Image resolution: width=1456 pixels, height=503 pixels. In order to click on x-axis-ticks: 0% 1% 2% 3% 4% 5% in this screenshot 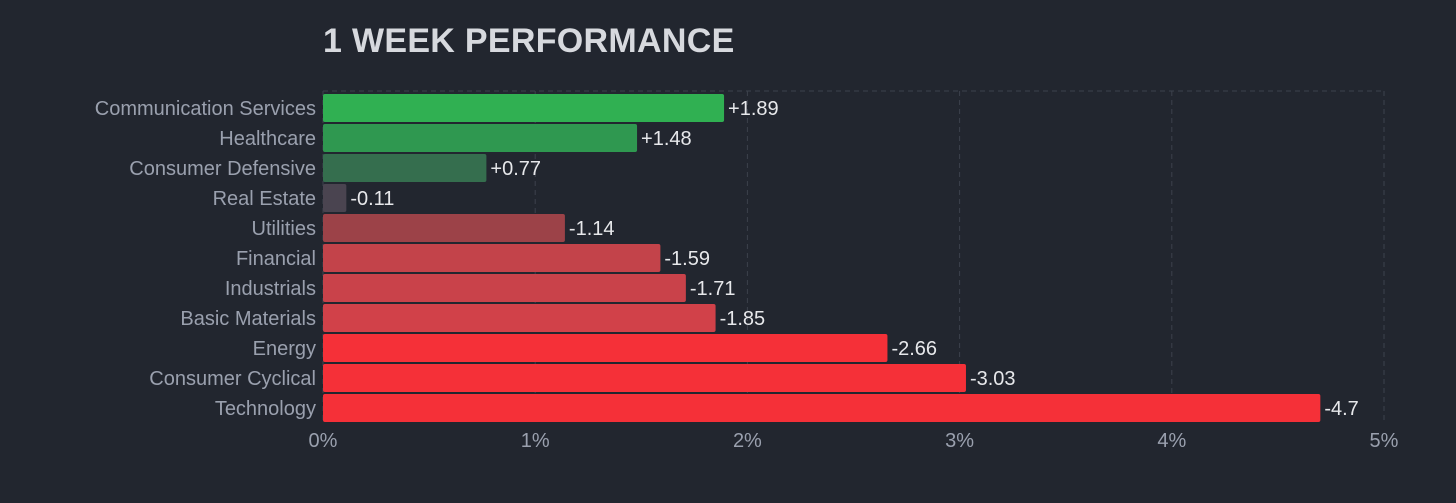, I will do `click(854, 441)`.